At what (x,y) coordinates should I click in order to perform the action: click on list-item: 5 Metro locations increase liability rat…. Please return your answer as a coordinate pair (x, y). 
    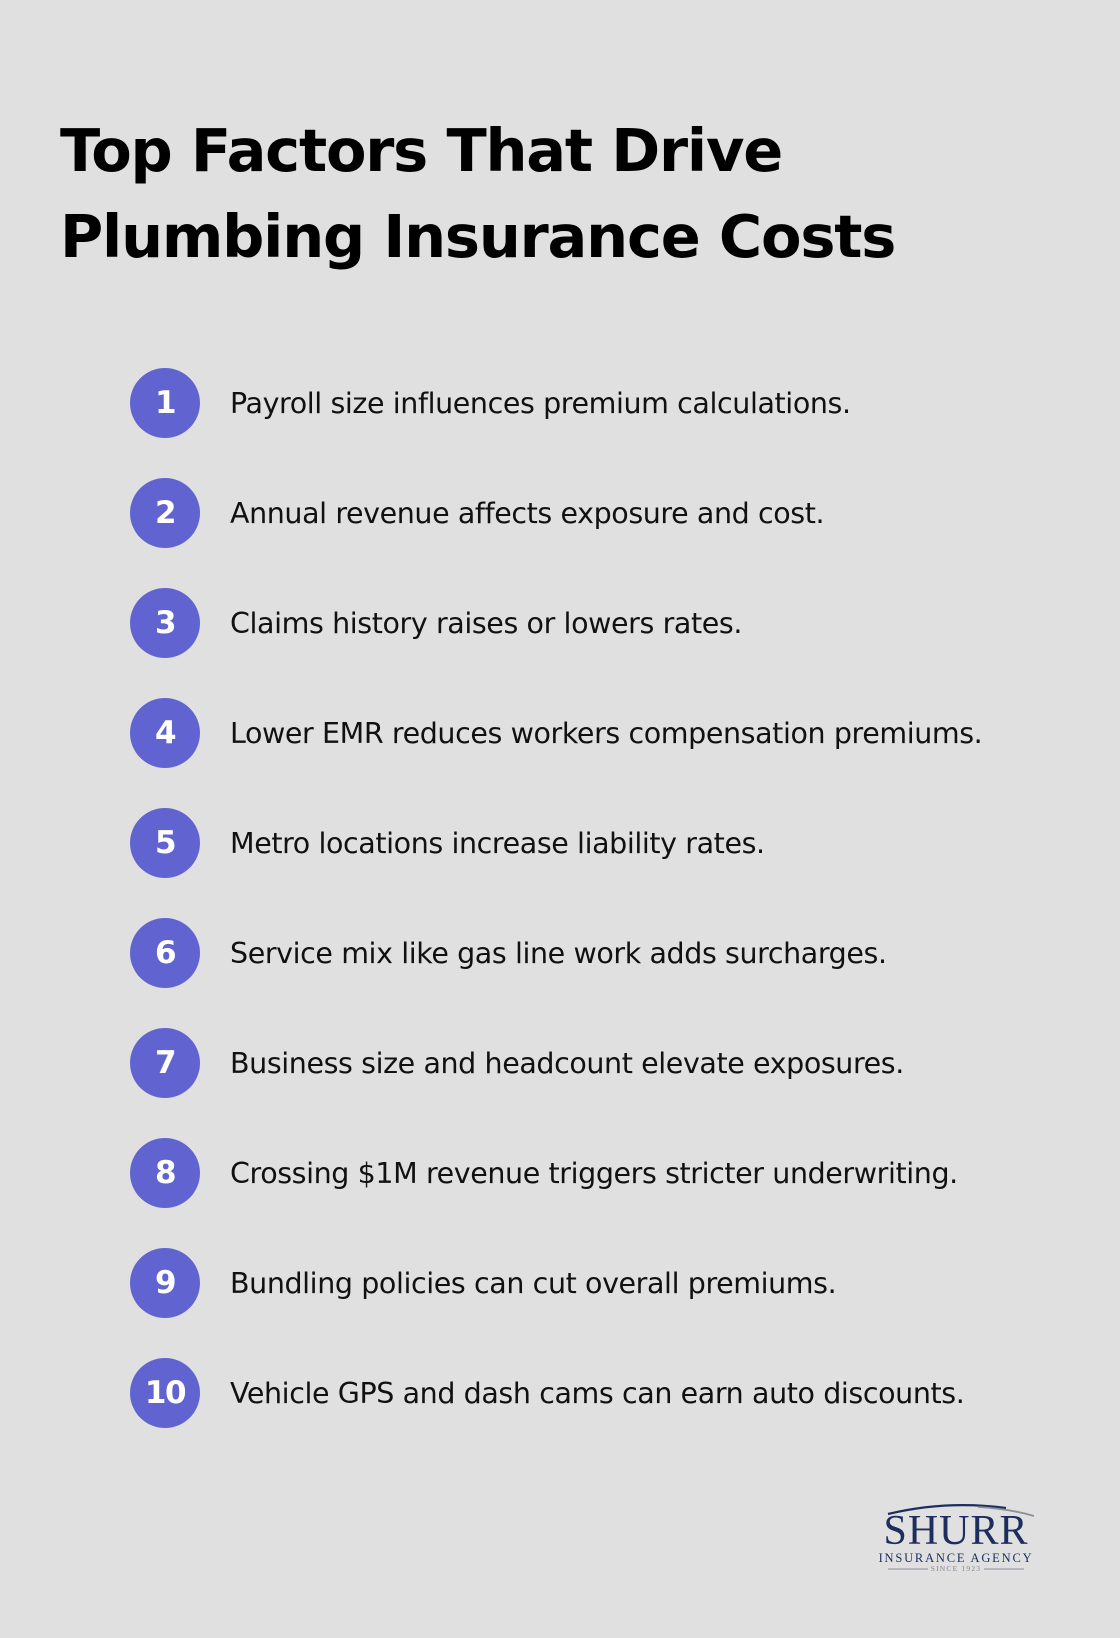
    Looking at the image, I should click on (556, 843).